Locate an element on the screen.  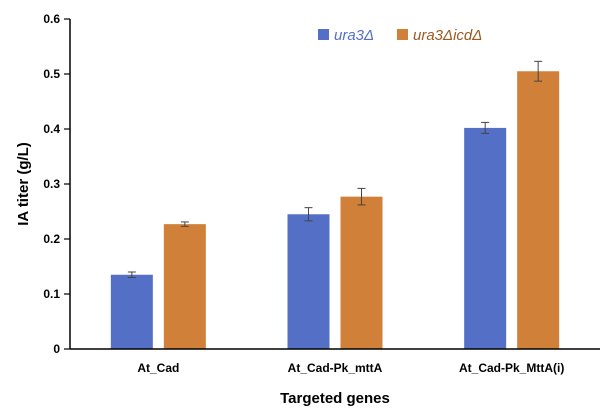
x-tick-label: At_Cad is located at coordinates (158, 368).